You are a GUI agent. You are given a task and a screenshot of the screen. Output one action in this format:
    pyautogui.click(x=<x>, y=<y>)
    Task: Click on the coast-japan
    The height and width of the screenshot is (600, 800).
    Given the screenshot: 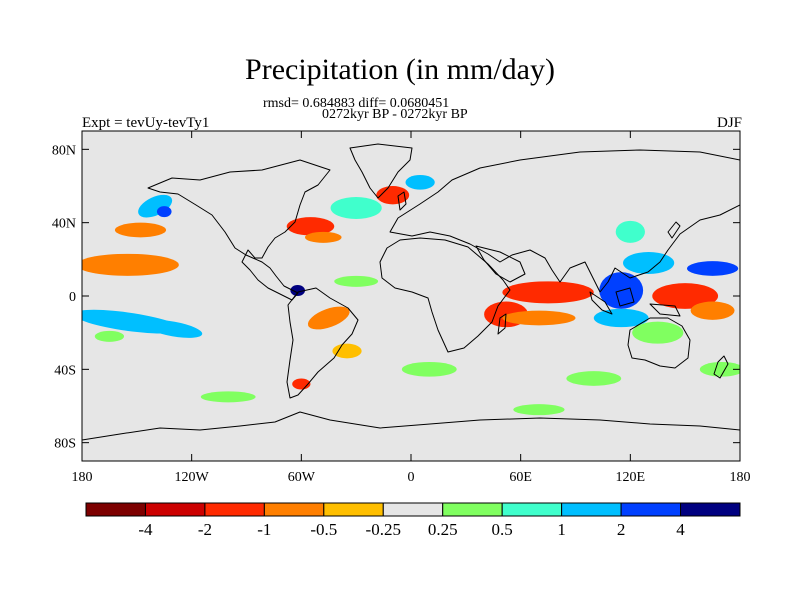 What is the action you would take?
    pyautogui.click(x=674, y=230)
    